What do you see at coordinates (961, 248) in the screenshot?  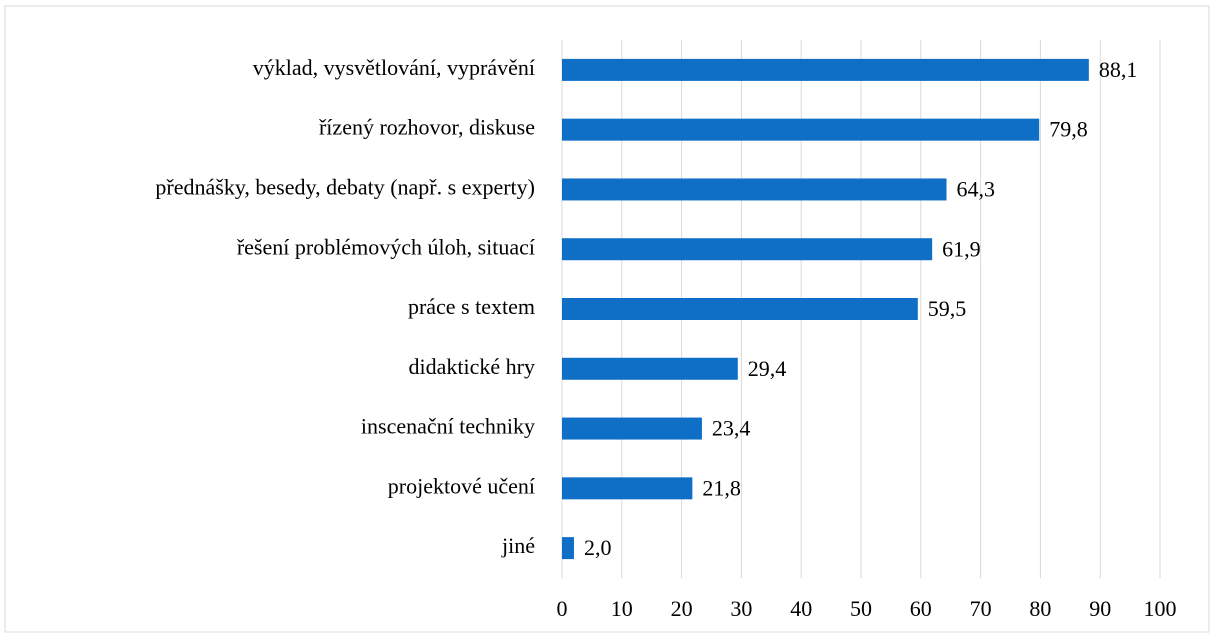 I see `data-label: 61,9` at bounding box center [961, 248].